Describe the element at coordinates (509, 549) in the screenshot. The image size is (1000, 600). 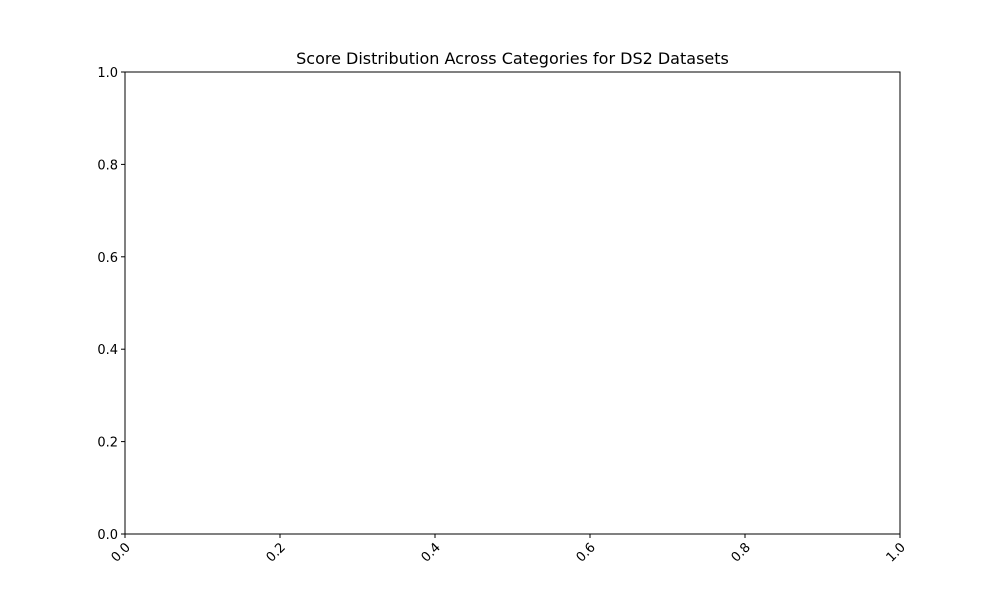
I see `x-axis: 0.0 0.2 0.4 0.6 0.8 1.0` at that location.